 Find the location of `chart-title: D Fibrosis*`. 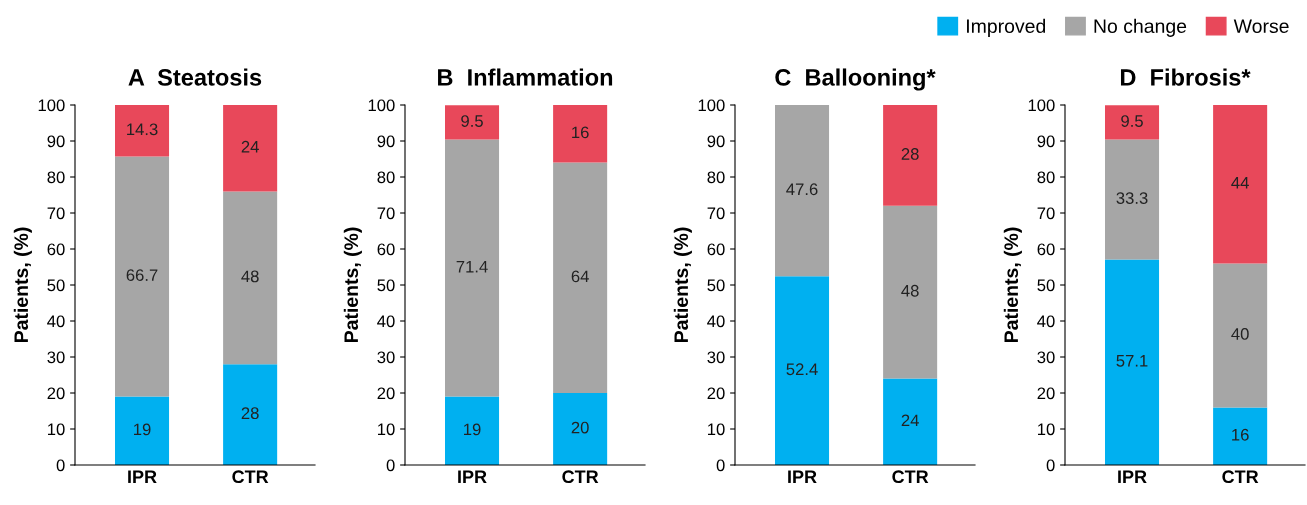

chart-title: D Fibrosis* is located at coordinates (1185, 77).